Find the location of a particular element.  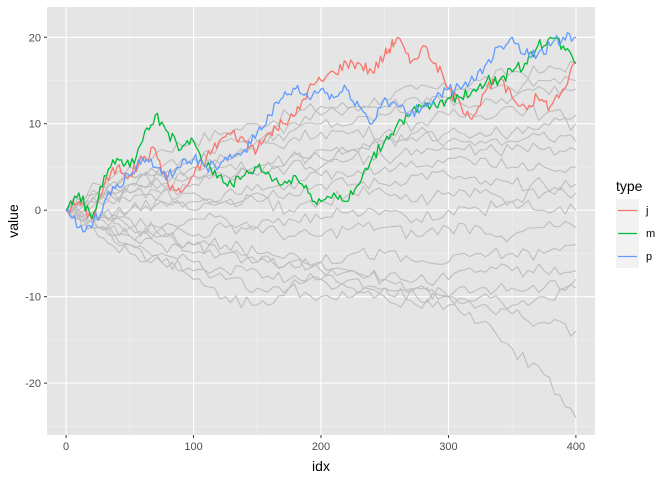

y-tick-label: -10 is located at coordinates (33, 298).